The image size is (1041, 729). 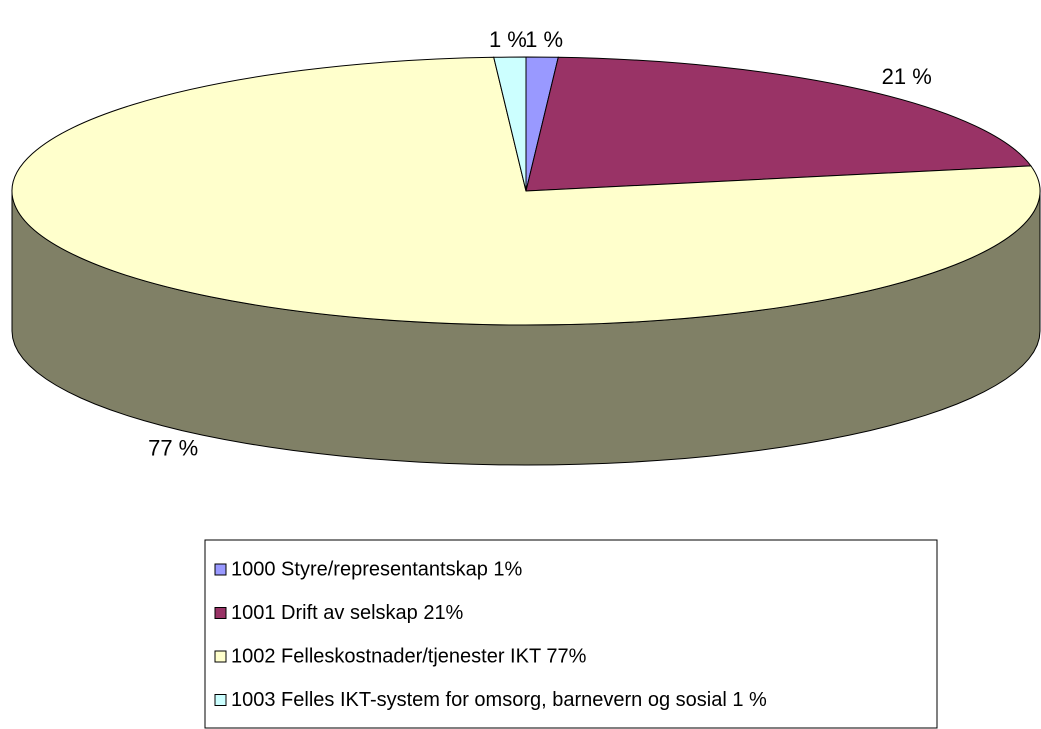 What do you see at coordinates (347, 613) in the screenshot?
I see `legend-label: 1001 Drift av selskap 21%` at bounding box center [347, 613].